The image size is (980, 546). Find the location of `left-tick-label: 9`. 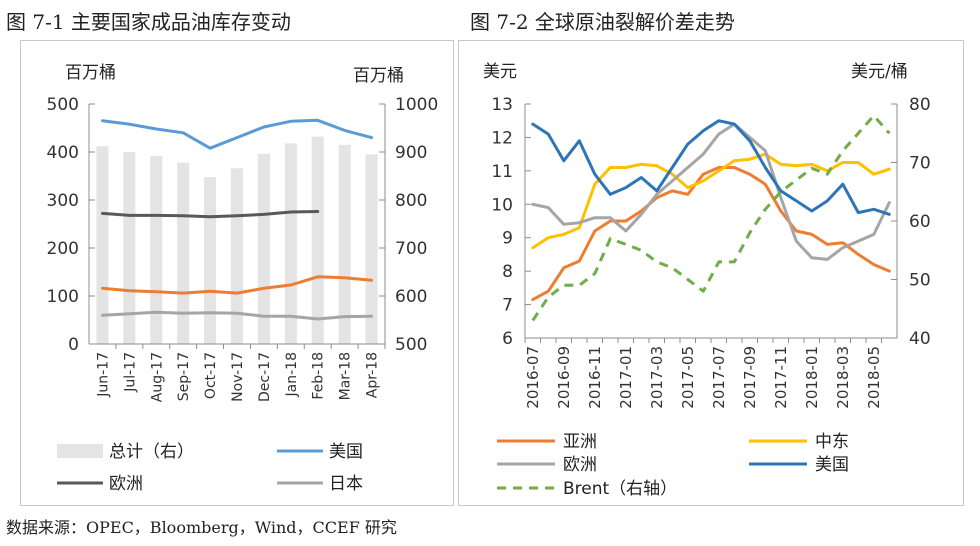

left-tick-label: 9 is located at coordinates (507, 239).